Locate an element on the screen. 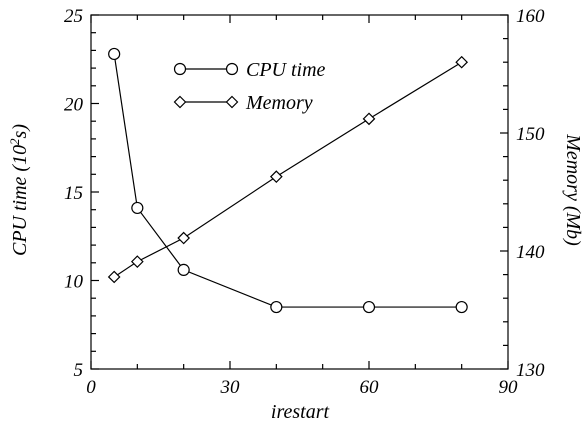 The width and height of the screenshot is (587, 424). x-tick-label: 60 is located at coordinates (370, 387).